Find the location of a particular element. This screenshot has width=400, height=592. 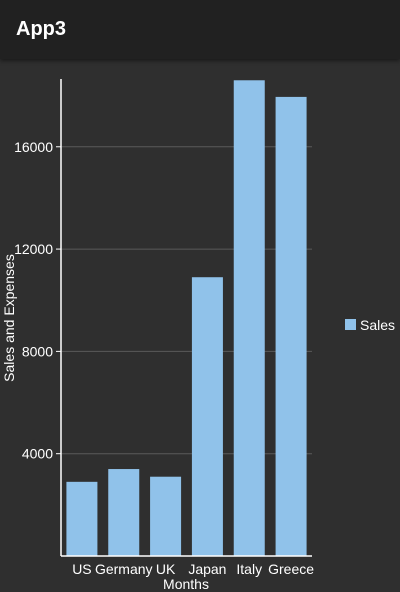

legend-swatch-sales is located at coordinates (350, 324).